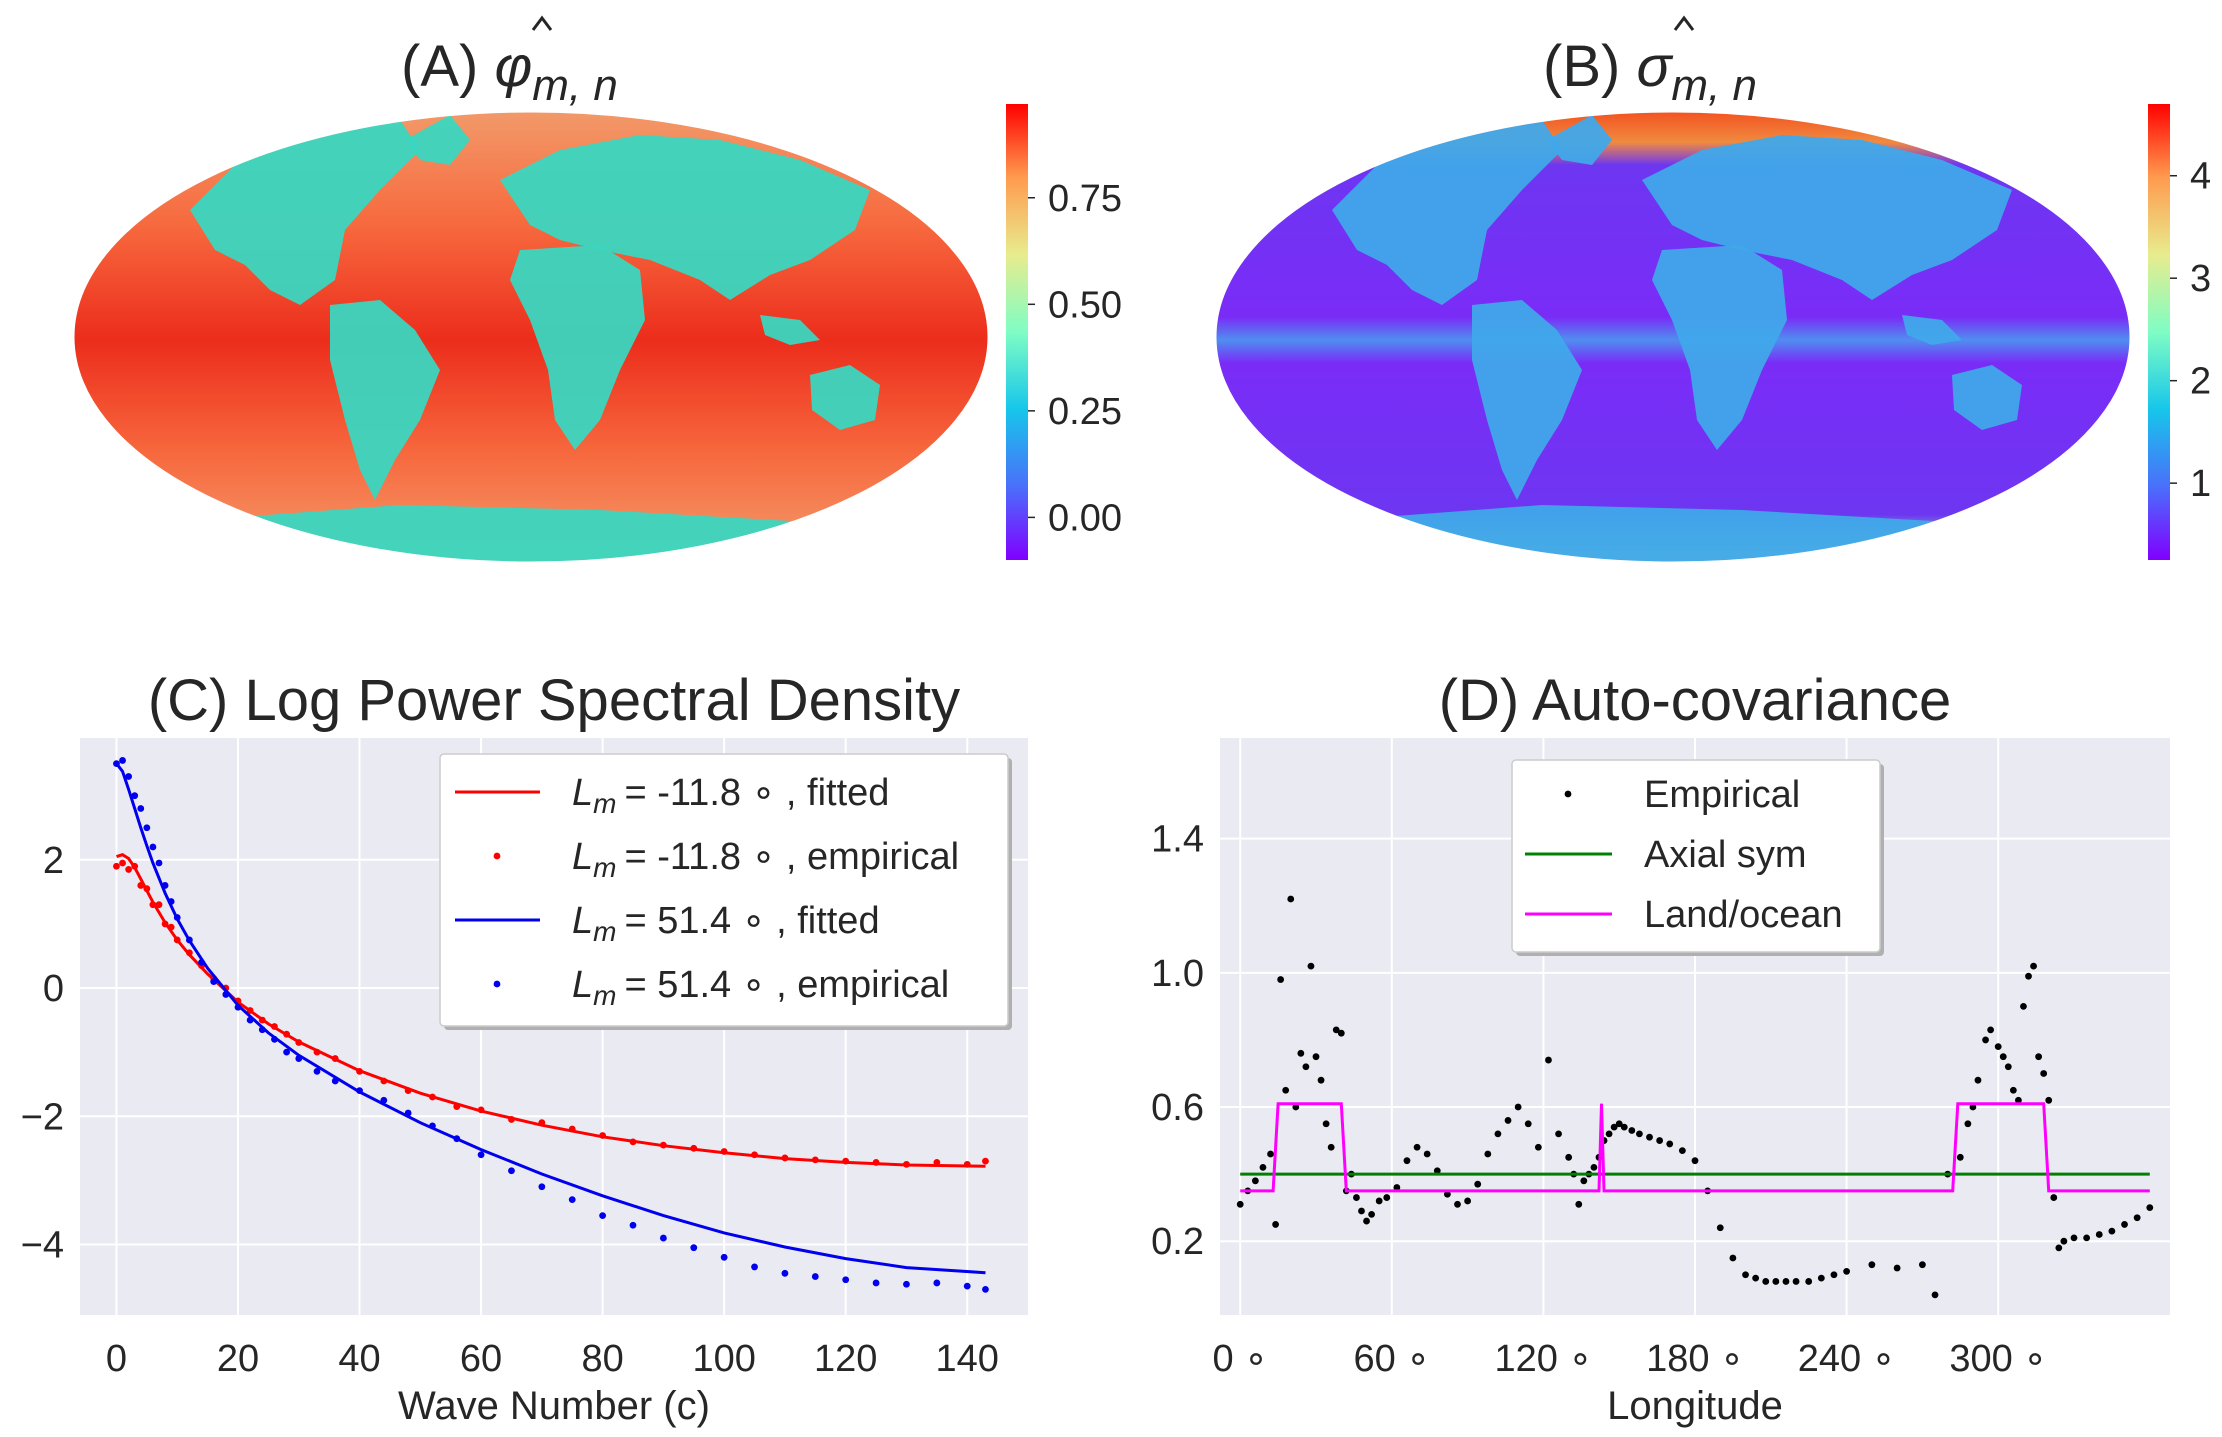 Image resolution: width=2222 pixels, height=1437 pixels. I want to click on map-outline, so click(1673, 337).